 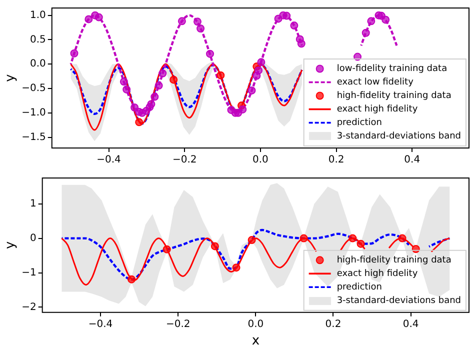 What do you see at coordinates (375, 83) in the screenshot?
I see `legend-label: exact low fidelity` at bounding box center [375, 83].